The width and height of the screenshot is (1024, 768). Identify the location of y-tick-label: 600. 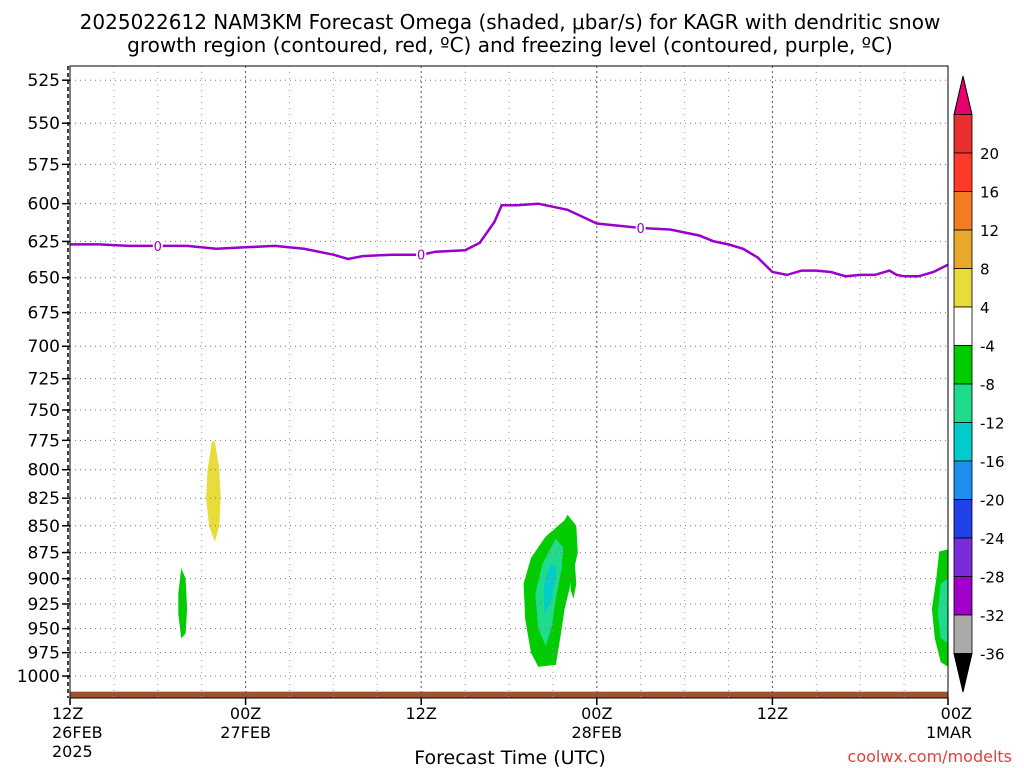
(44, 205).